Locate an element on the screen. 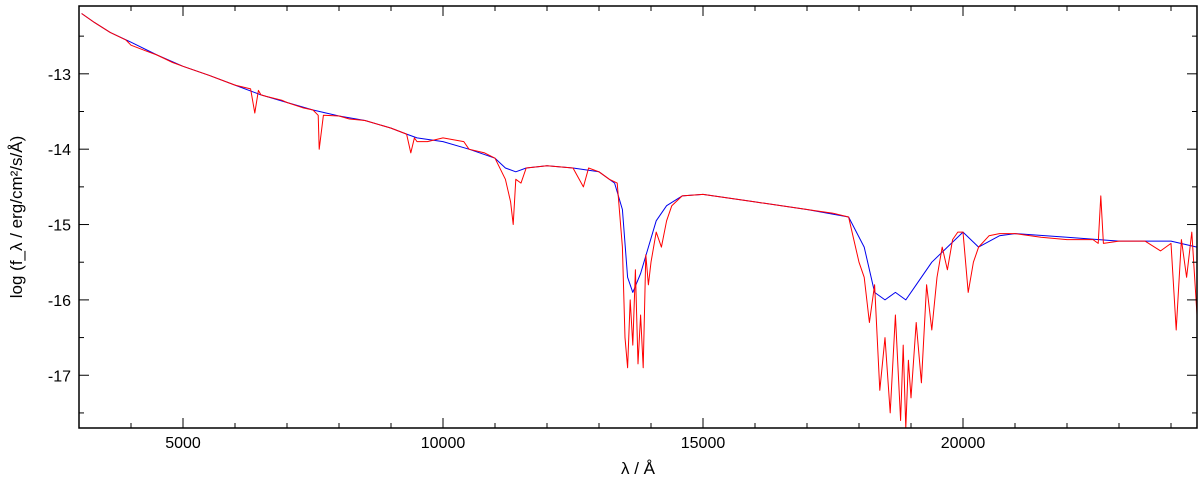 This screenshot has width=1200, height=478. x-tick-label: 20000 is located at coordinates (963, 443).